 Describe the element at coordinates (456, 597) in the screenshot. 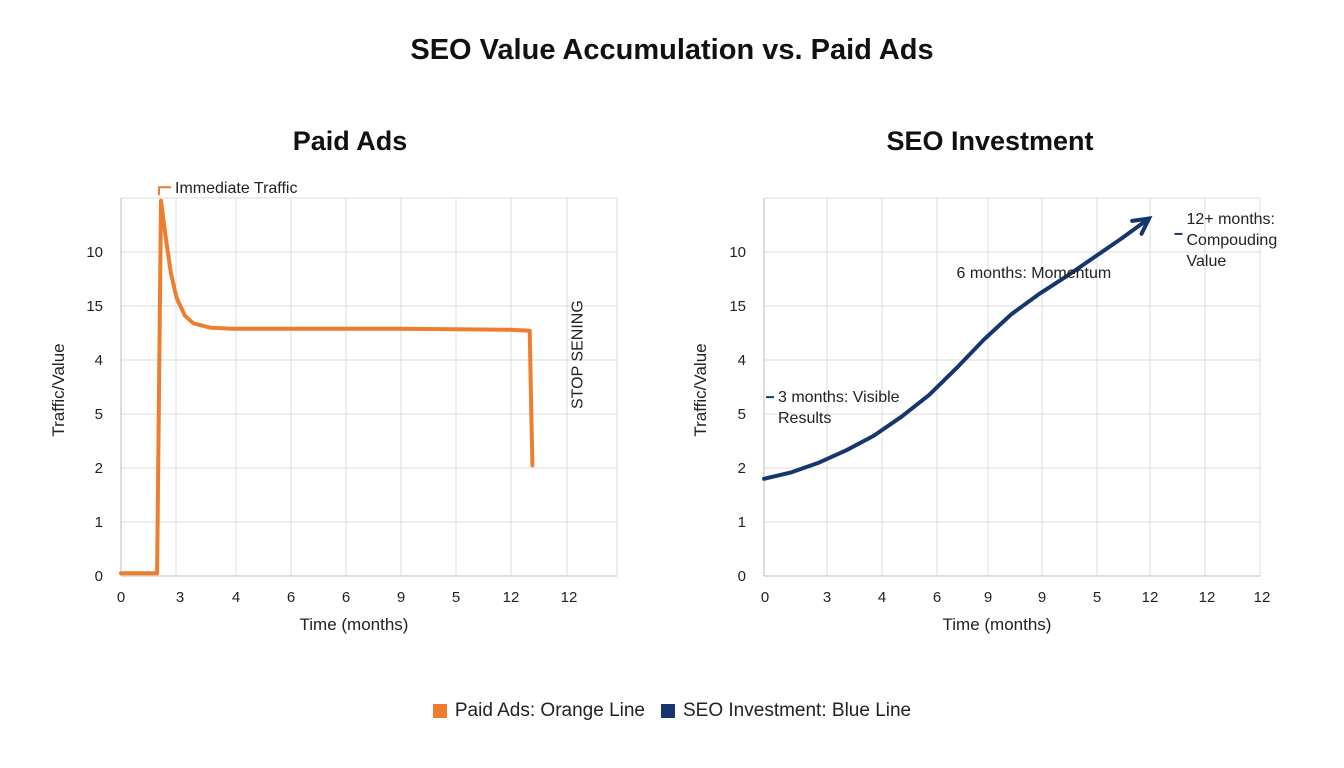

I see `paid-ads-x-tick-label: 5` at that location.